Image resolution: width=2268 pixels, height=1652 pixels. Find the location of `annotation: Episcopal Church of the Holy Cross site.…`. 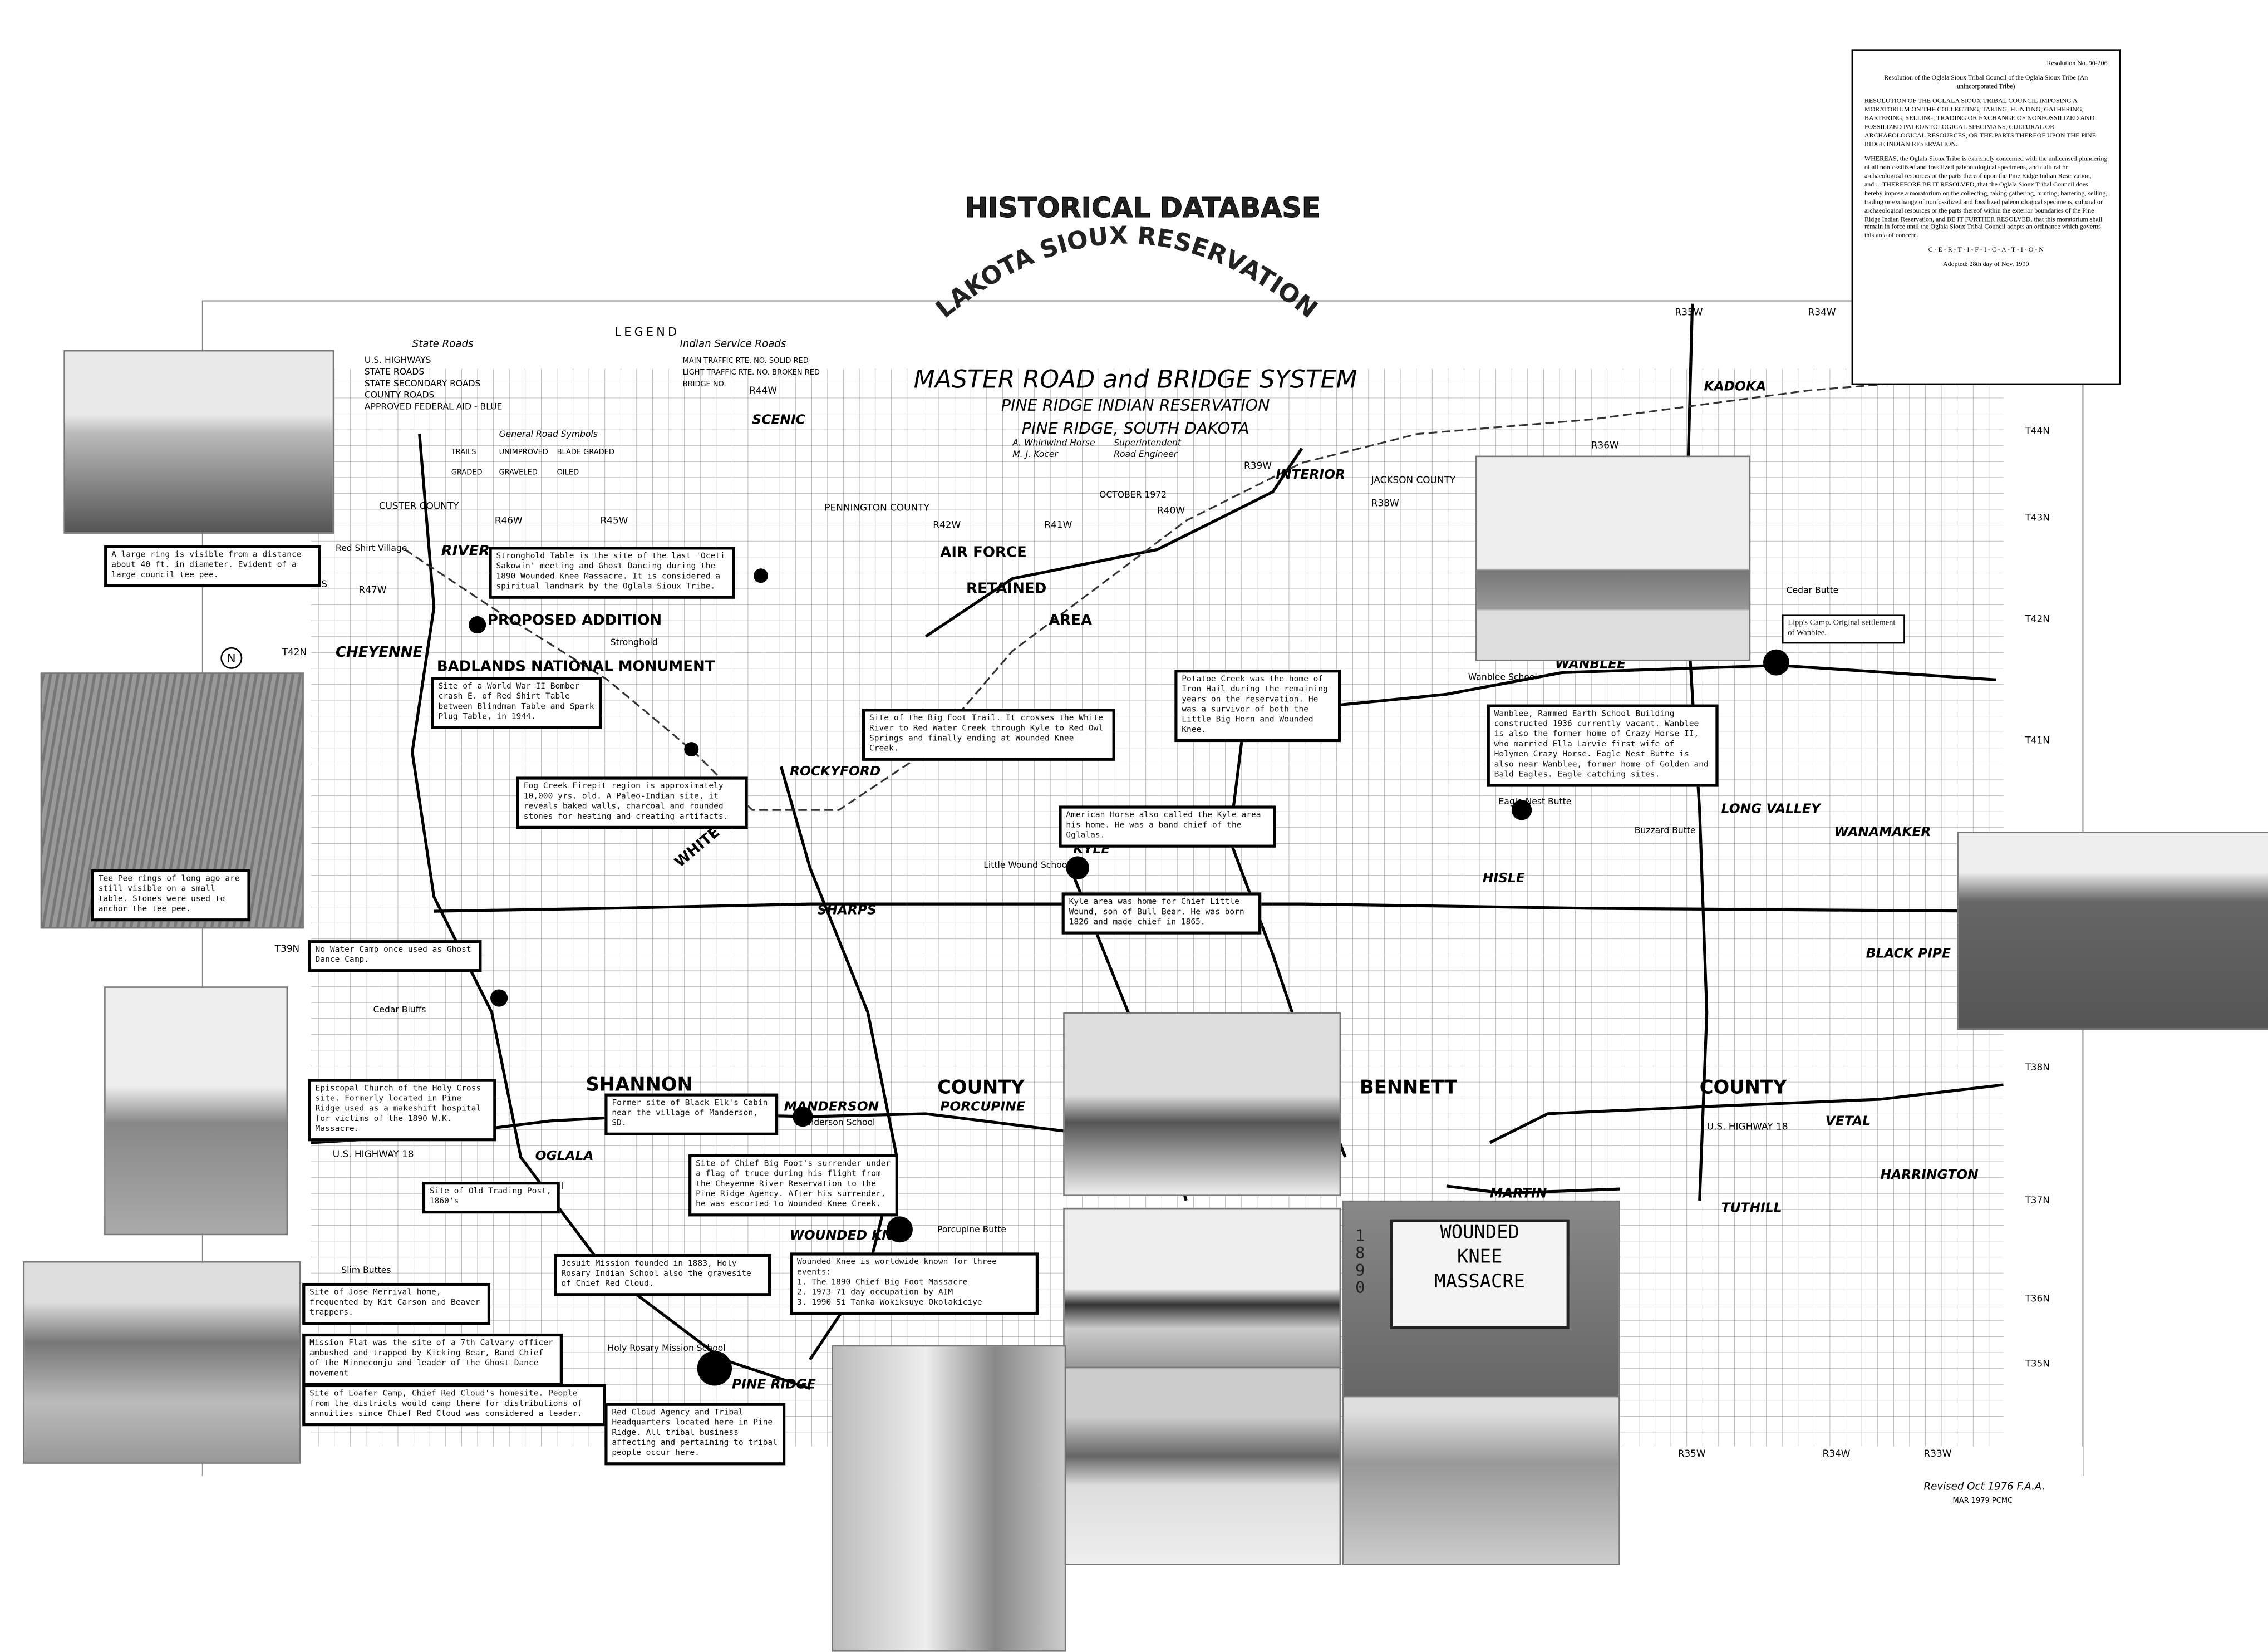

annotation: Episcopal Church of the Holy Cross site.… is located at coordinates (402, 1110).